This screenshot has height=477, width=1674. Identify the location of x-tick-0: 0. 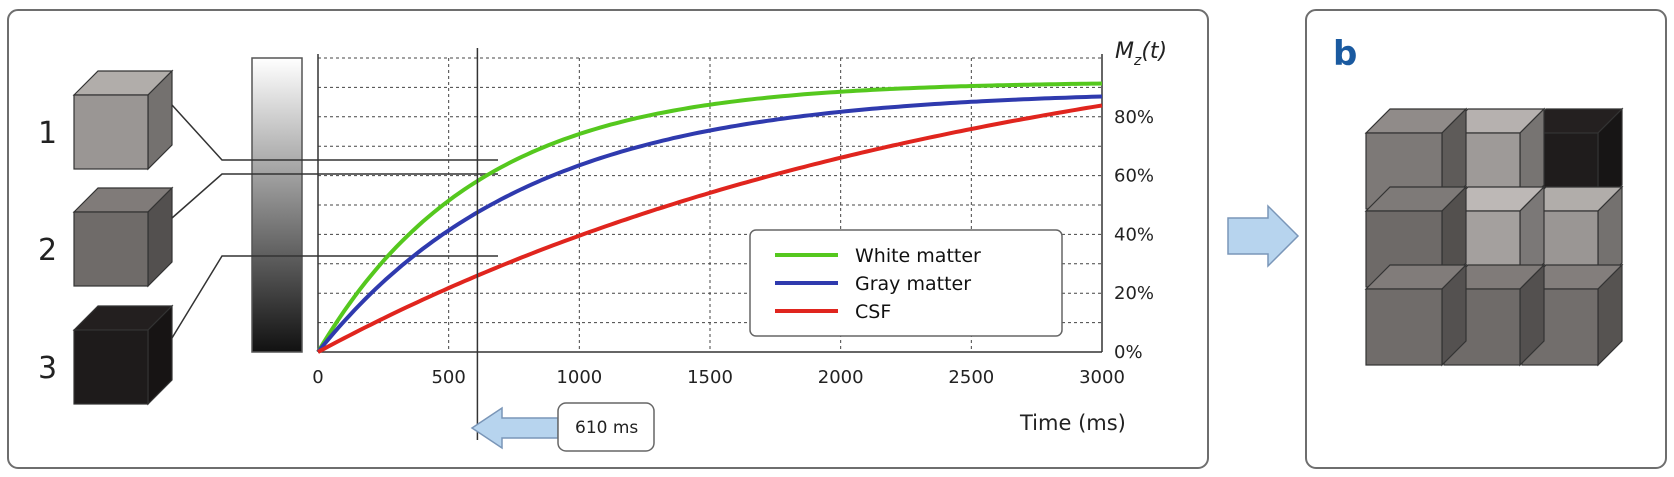
(317, 377).